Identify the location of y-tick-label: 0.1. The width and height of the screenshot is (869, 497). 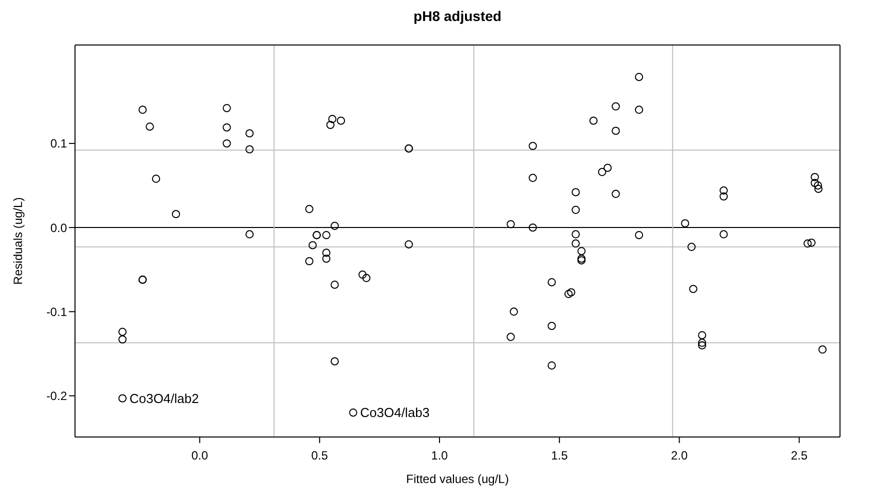
(59, 143).